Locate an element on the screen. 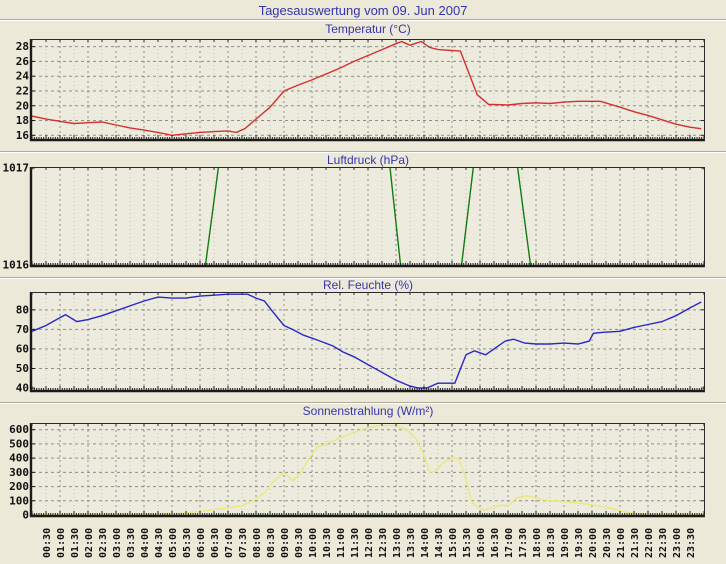 The width and height of the screenshot is (726, 564). pressure-chart-title: Luftdruck (hPa) is located at coordinates (368, 160).